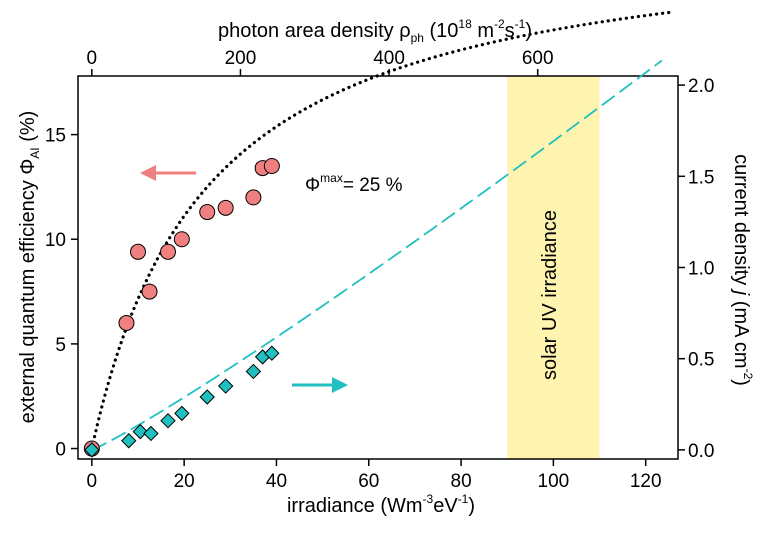  I want to click on x-bottom-tick-label: 80, so click(461, 481).